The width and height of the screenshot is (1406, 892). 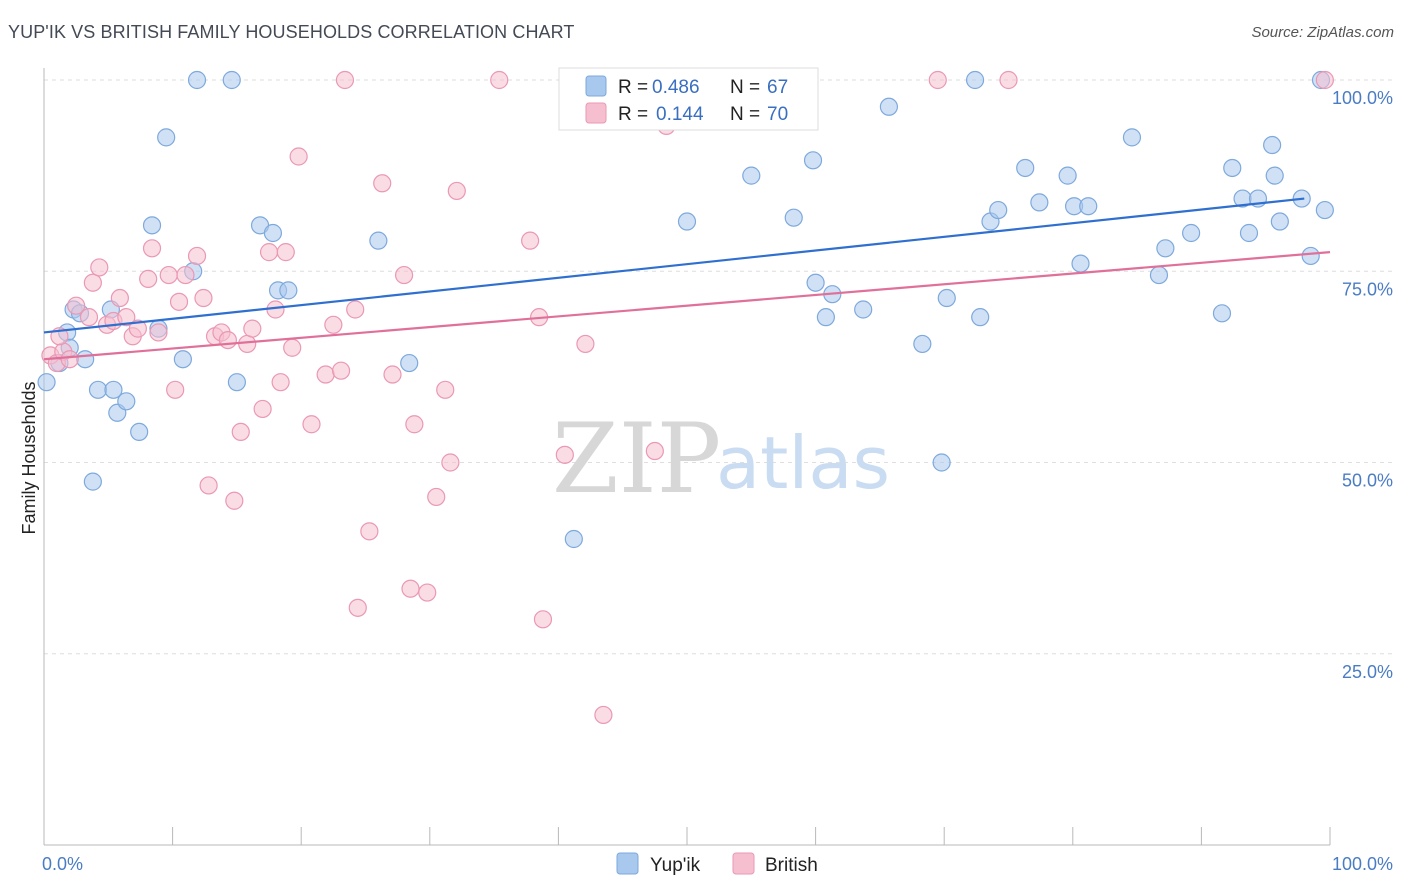 I want to click on y-tick-label: 75.0%, so click(x=1367, y=289).